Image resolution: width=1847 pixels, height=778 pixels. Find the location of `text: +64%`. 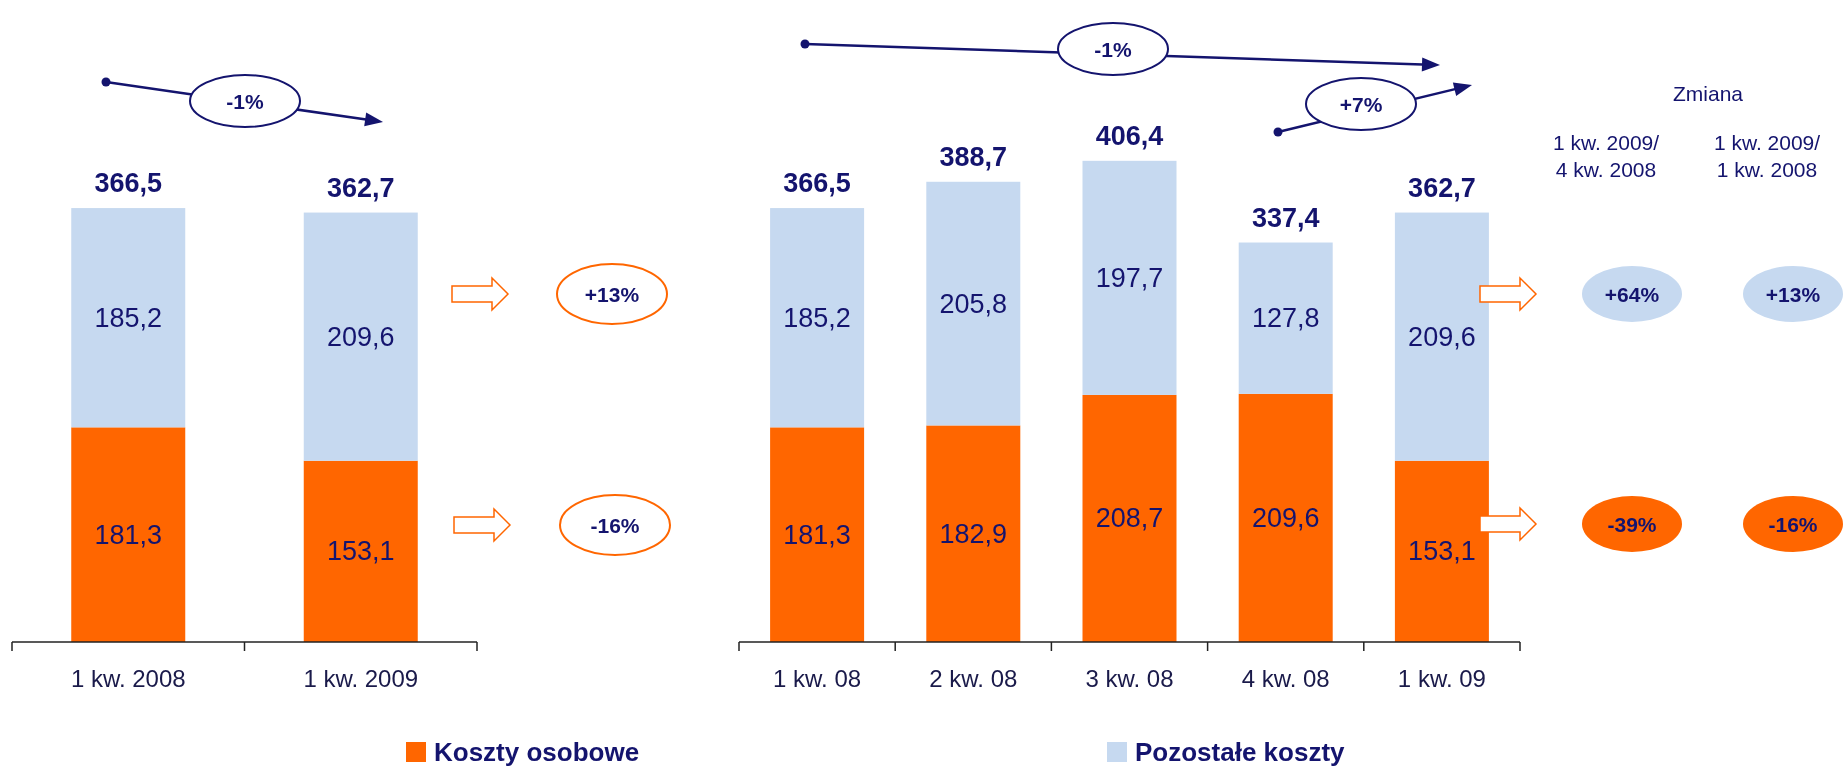

text: +64% is located at coordinates (1632, 294).